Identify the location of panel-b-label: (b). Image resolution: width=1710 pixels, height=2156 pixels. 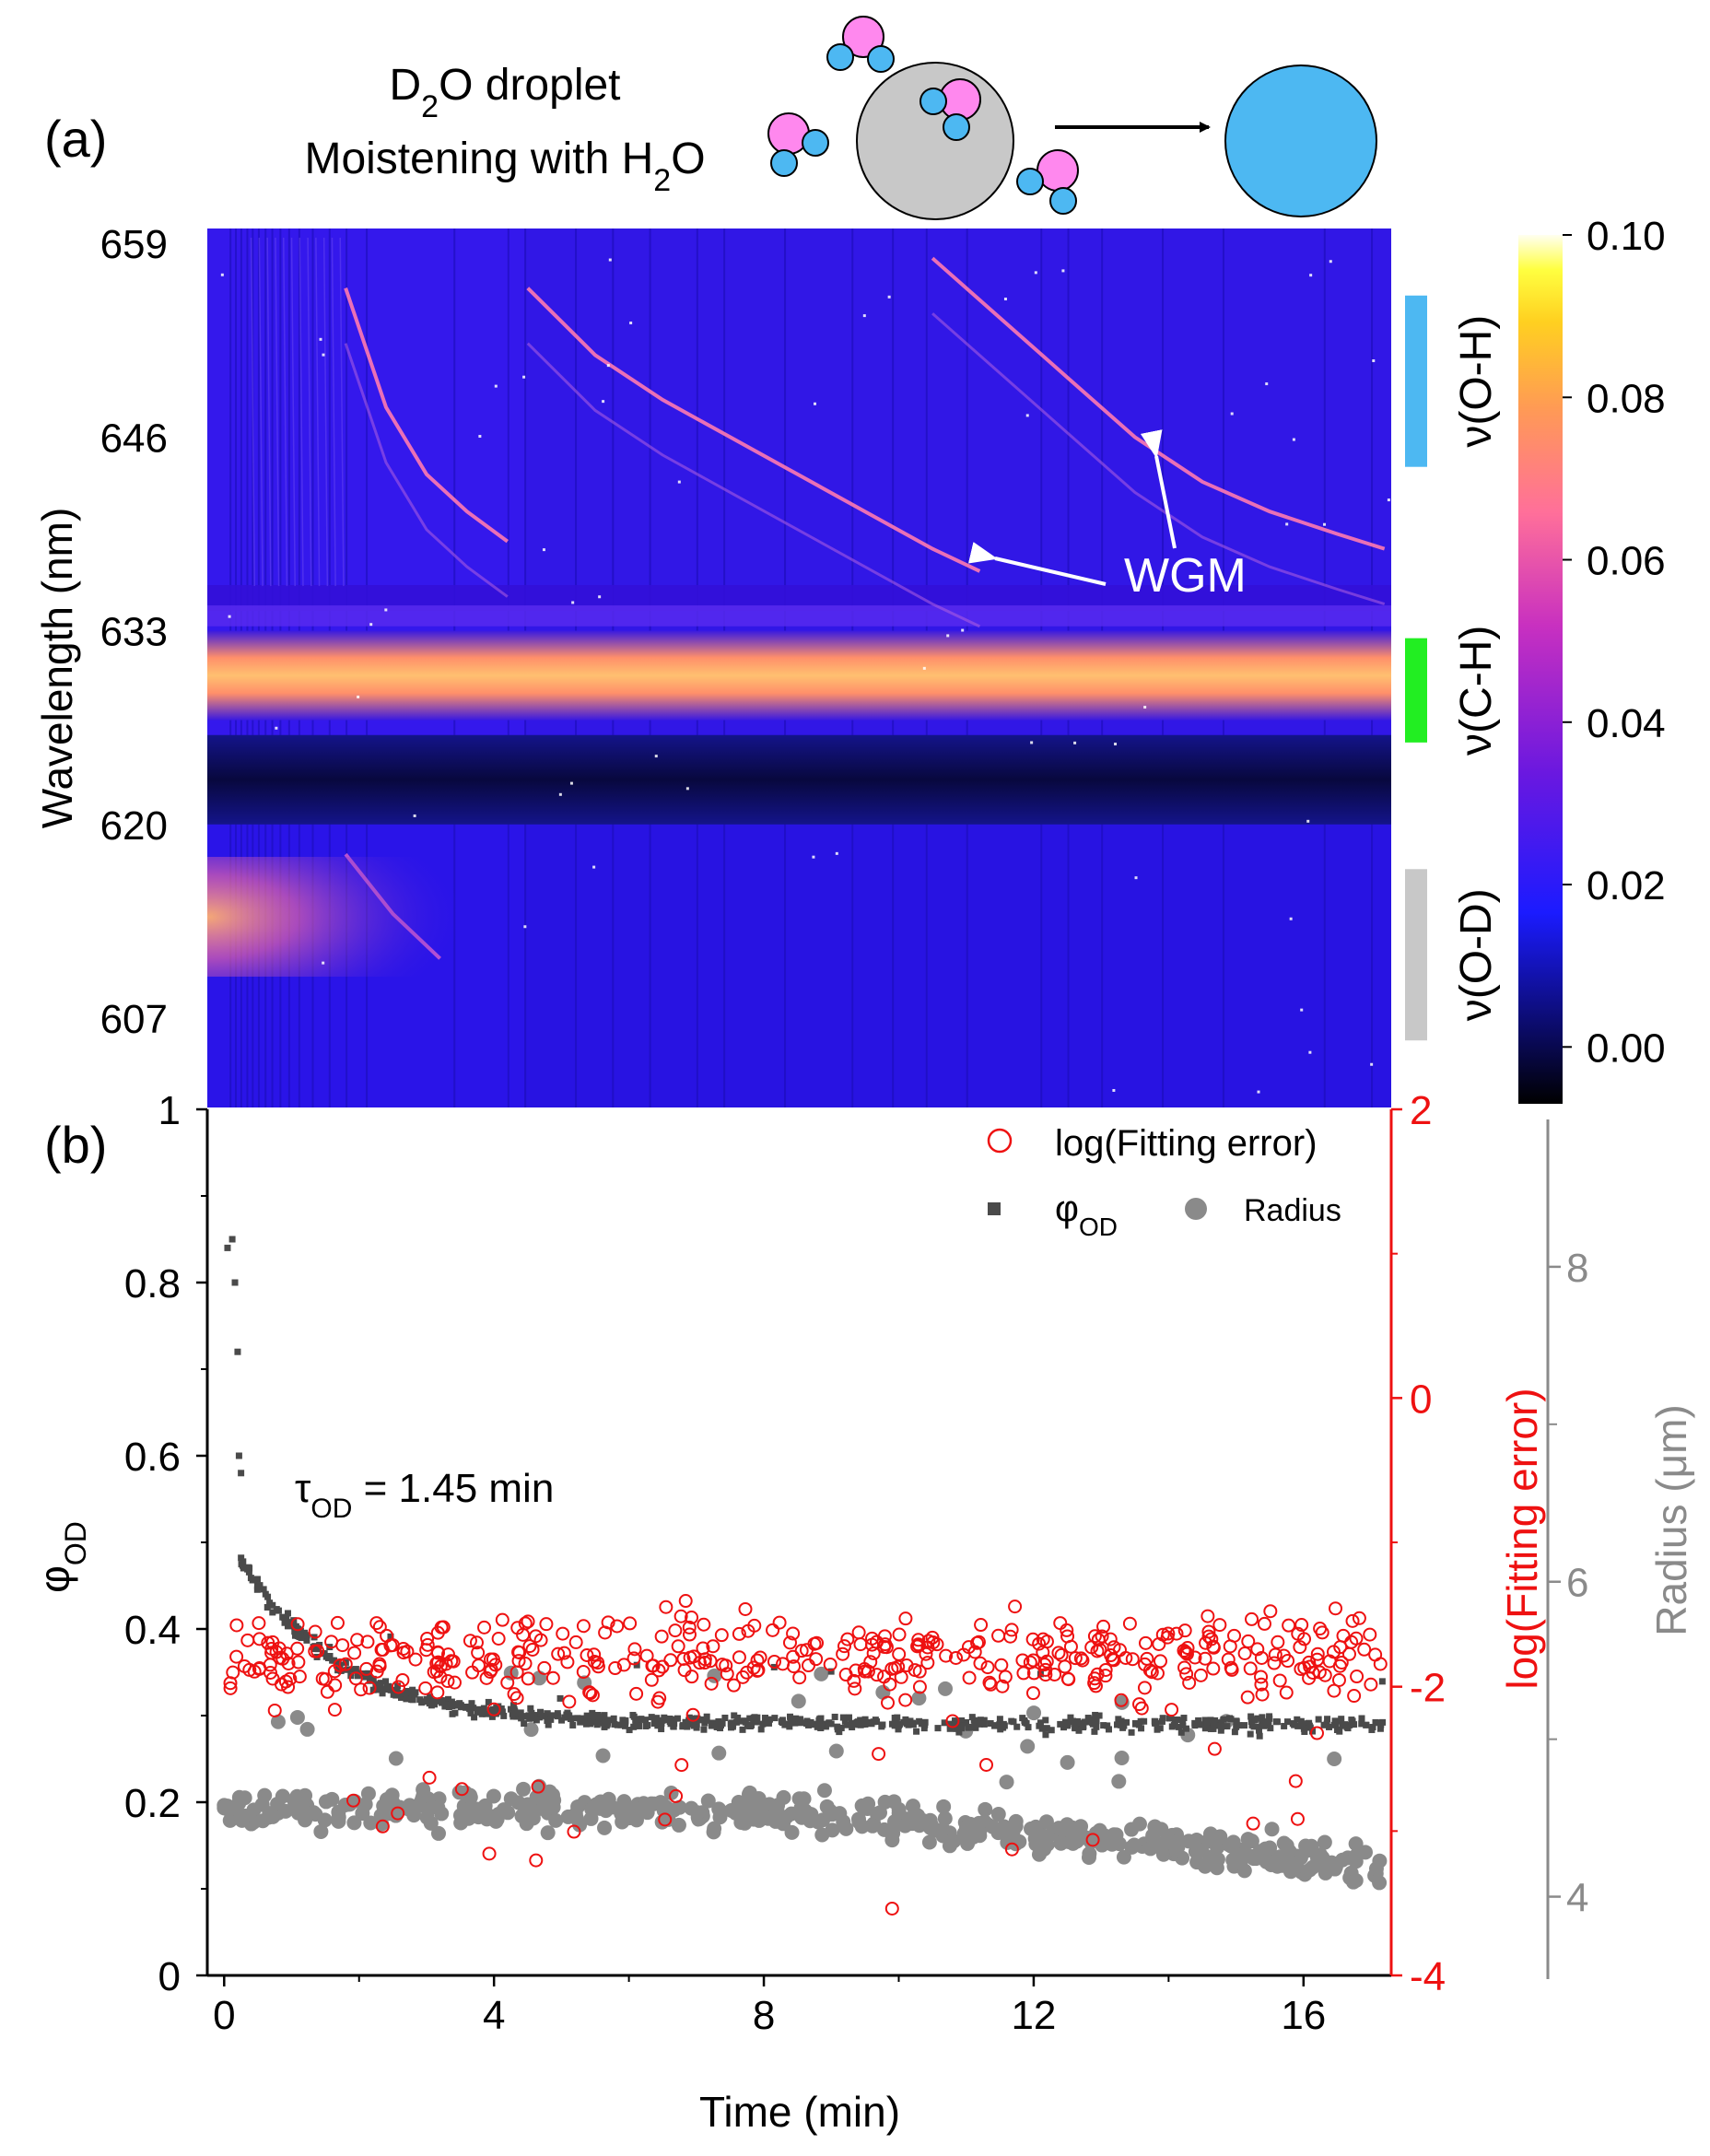
(75, 1145).